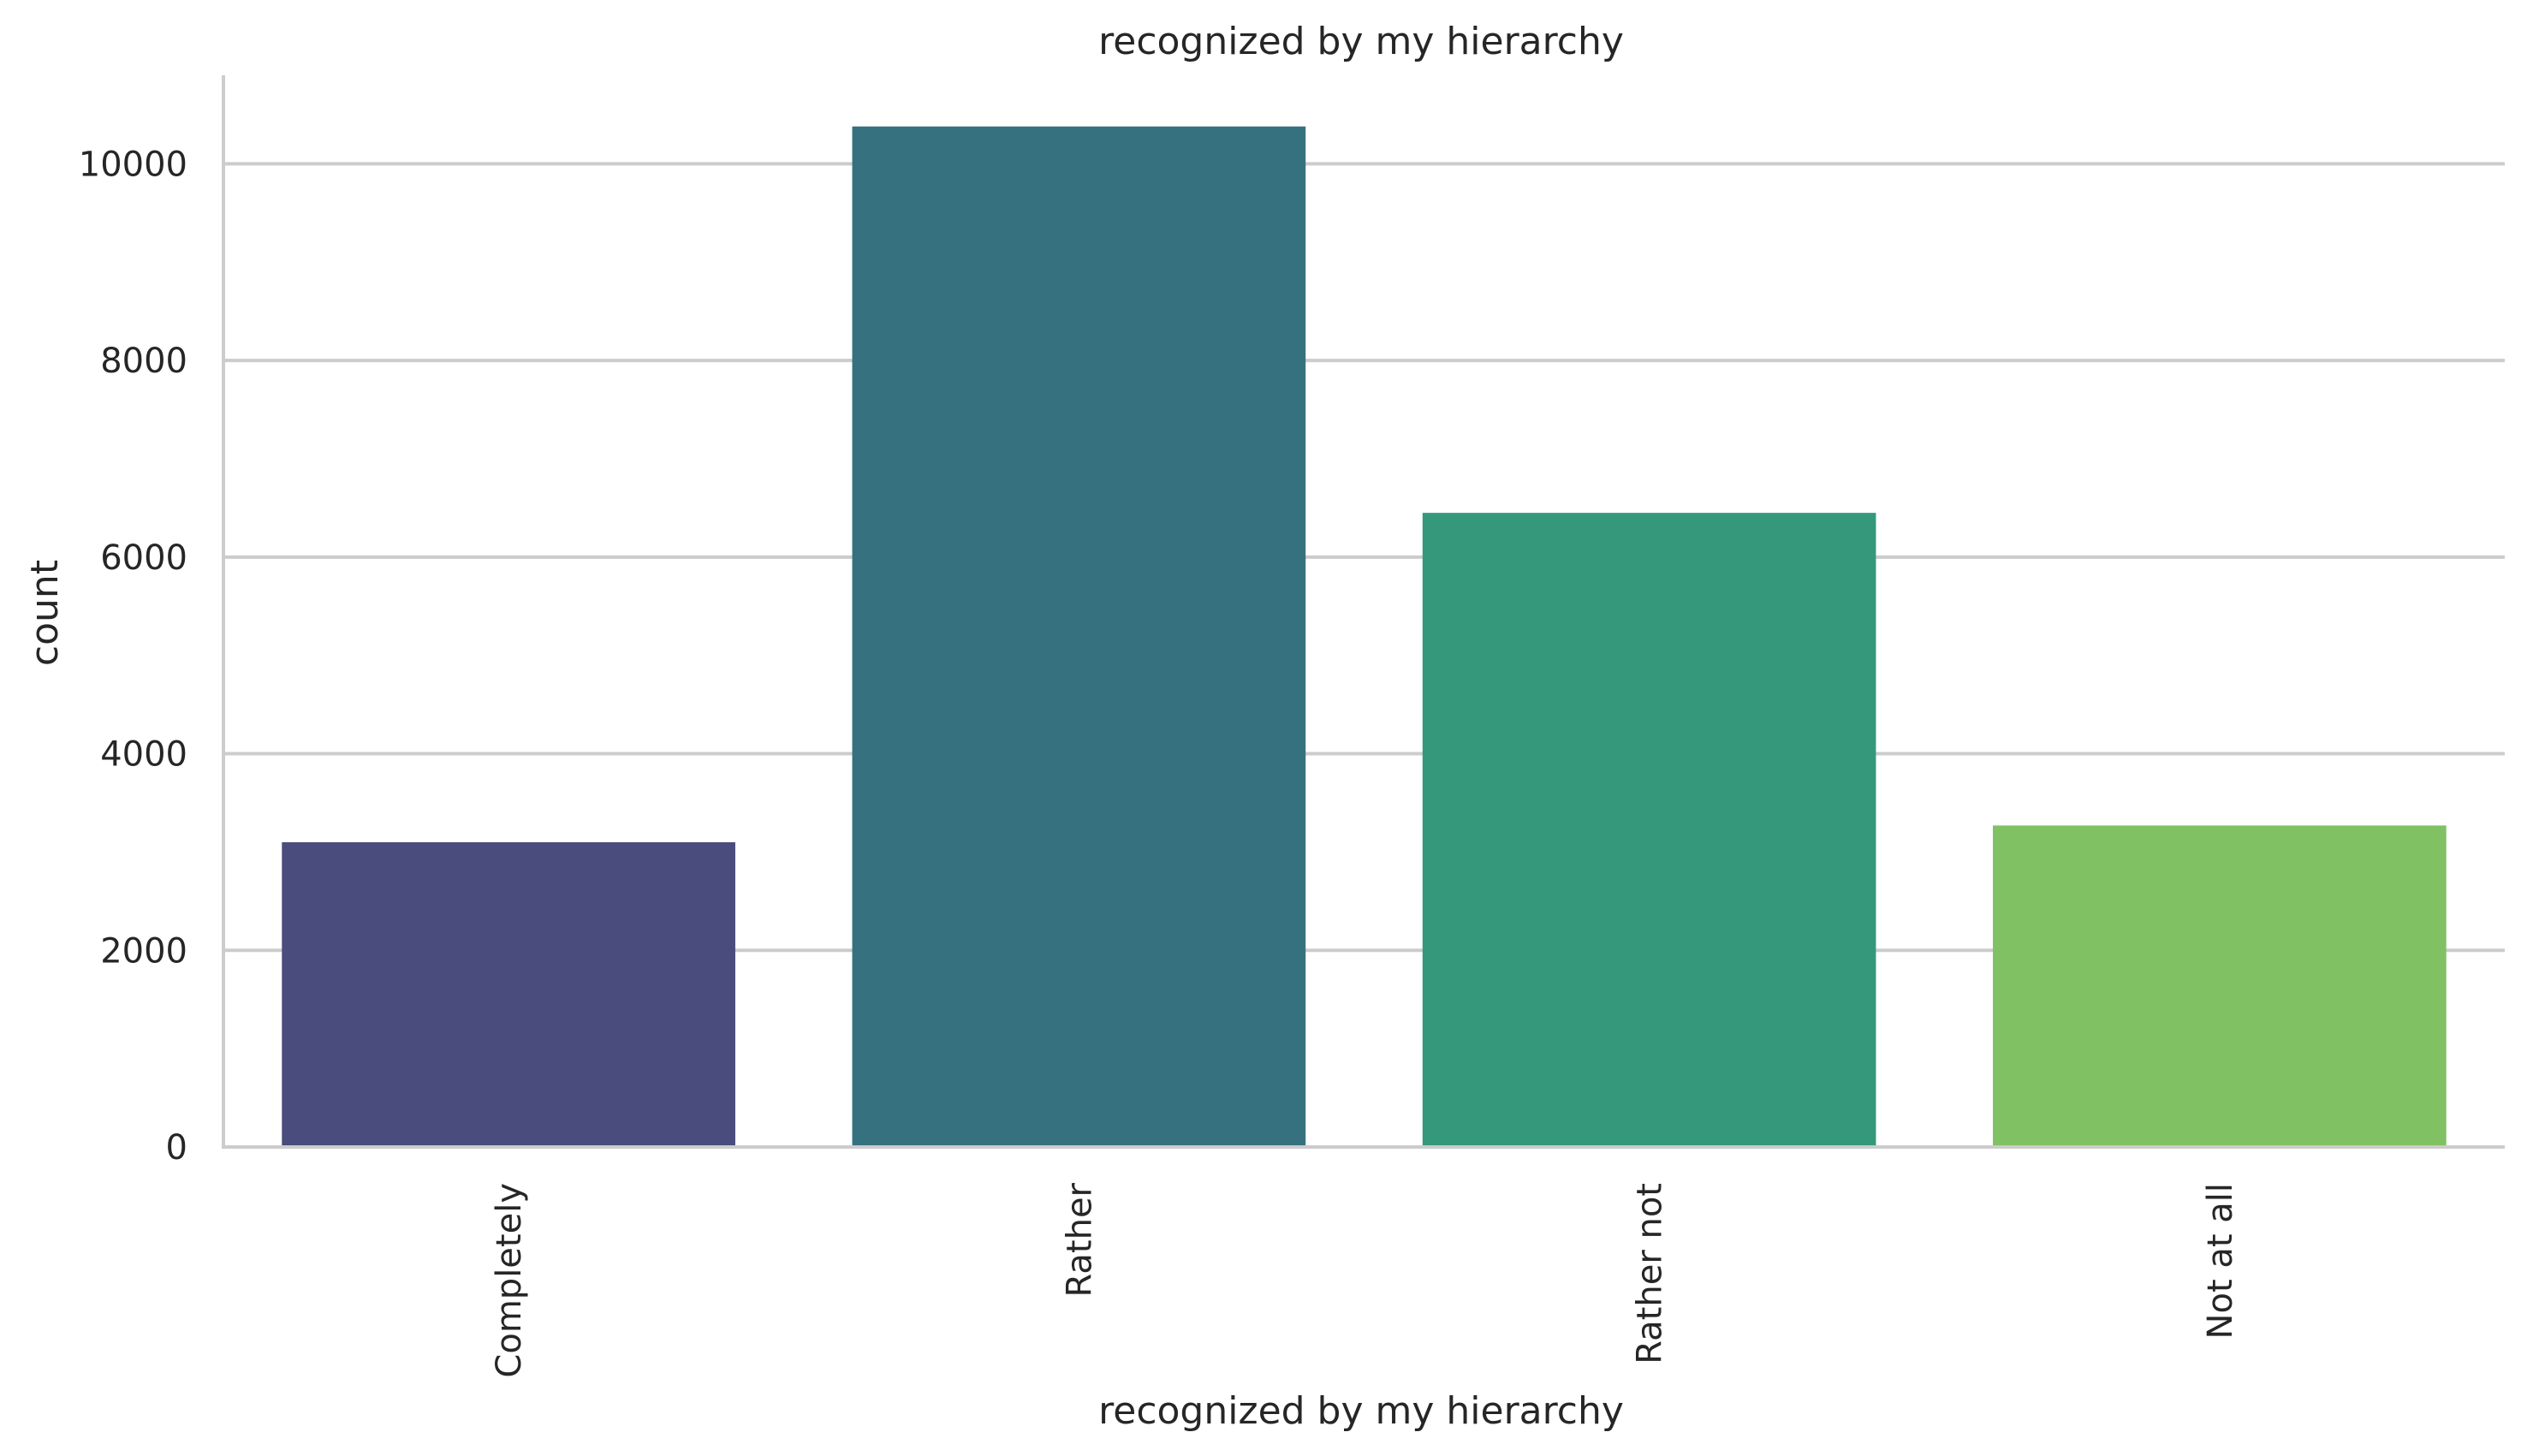 The height and width of the screenshot is (1456, 2527). What do you see at coordinates (143, 362) in the screenshot?
I see `y-tick-label: 8000` at bounding box center [143, 362].